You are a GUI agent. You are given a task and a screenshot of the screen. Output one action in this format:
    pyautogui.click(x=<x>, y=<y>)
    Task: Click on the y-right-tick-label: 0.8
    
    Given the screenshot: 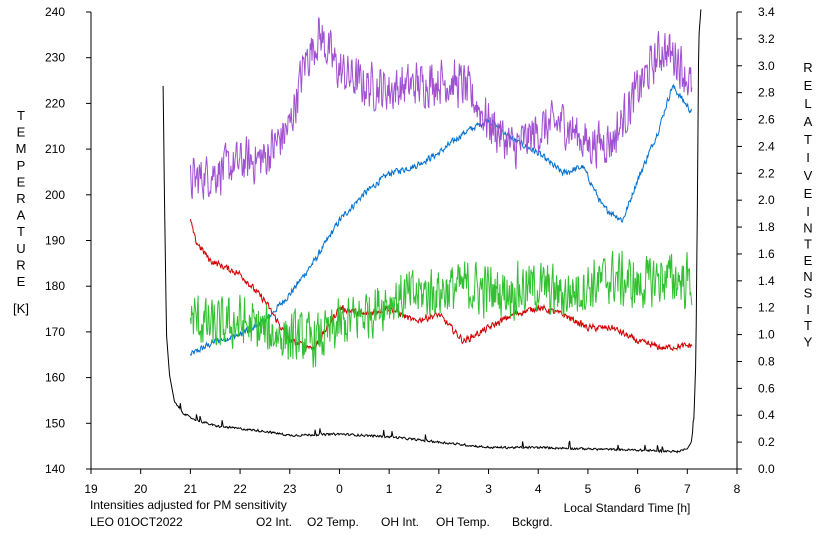 What is the action you would take?
    pyautogui.click(x=766, y=361)
    